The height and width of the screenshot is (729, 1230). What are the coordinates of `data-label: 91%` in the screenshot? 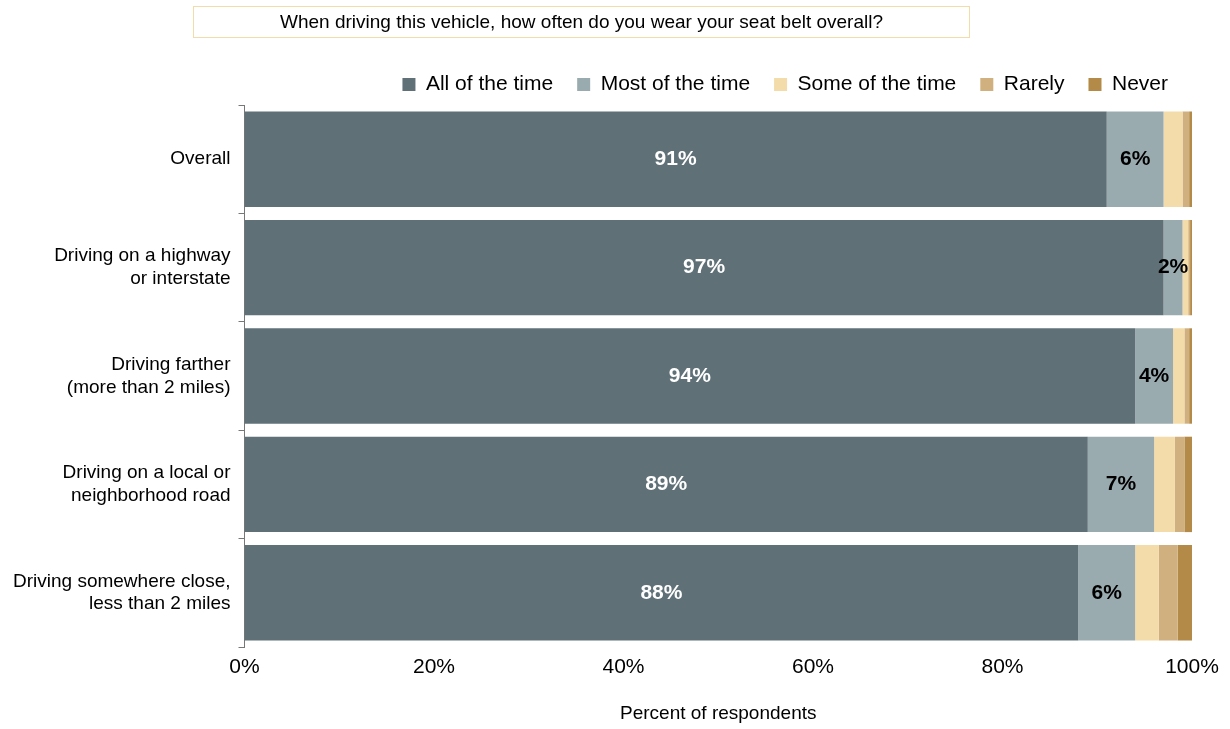 It's located at (675, 157).